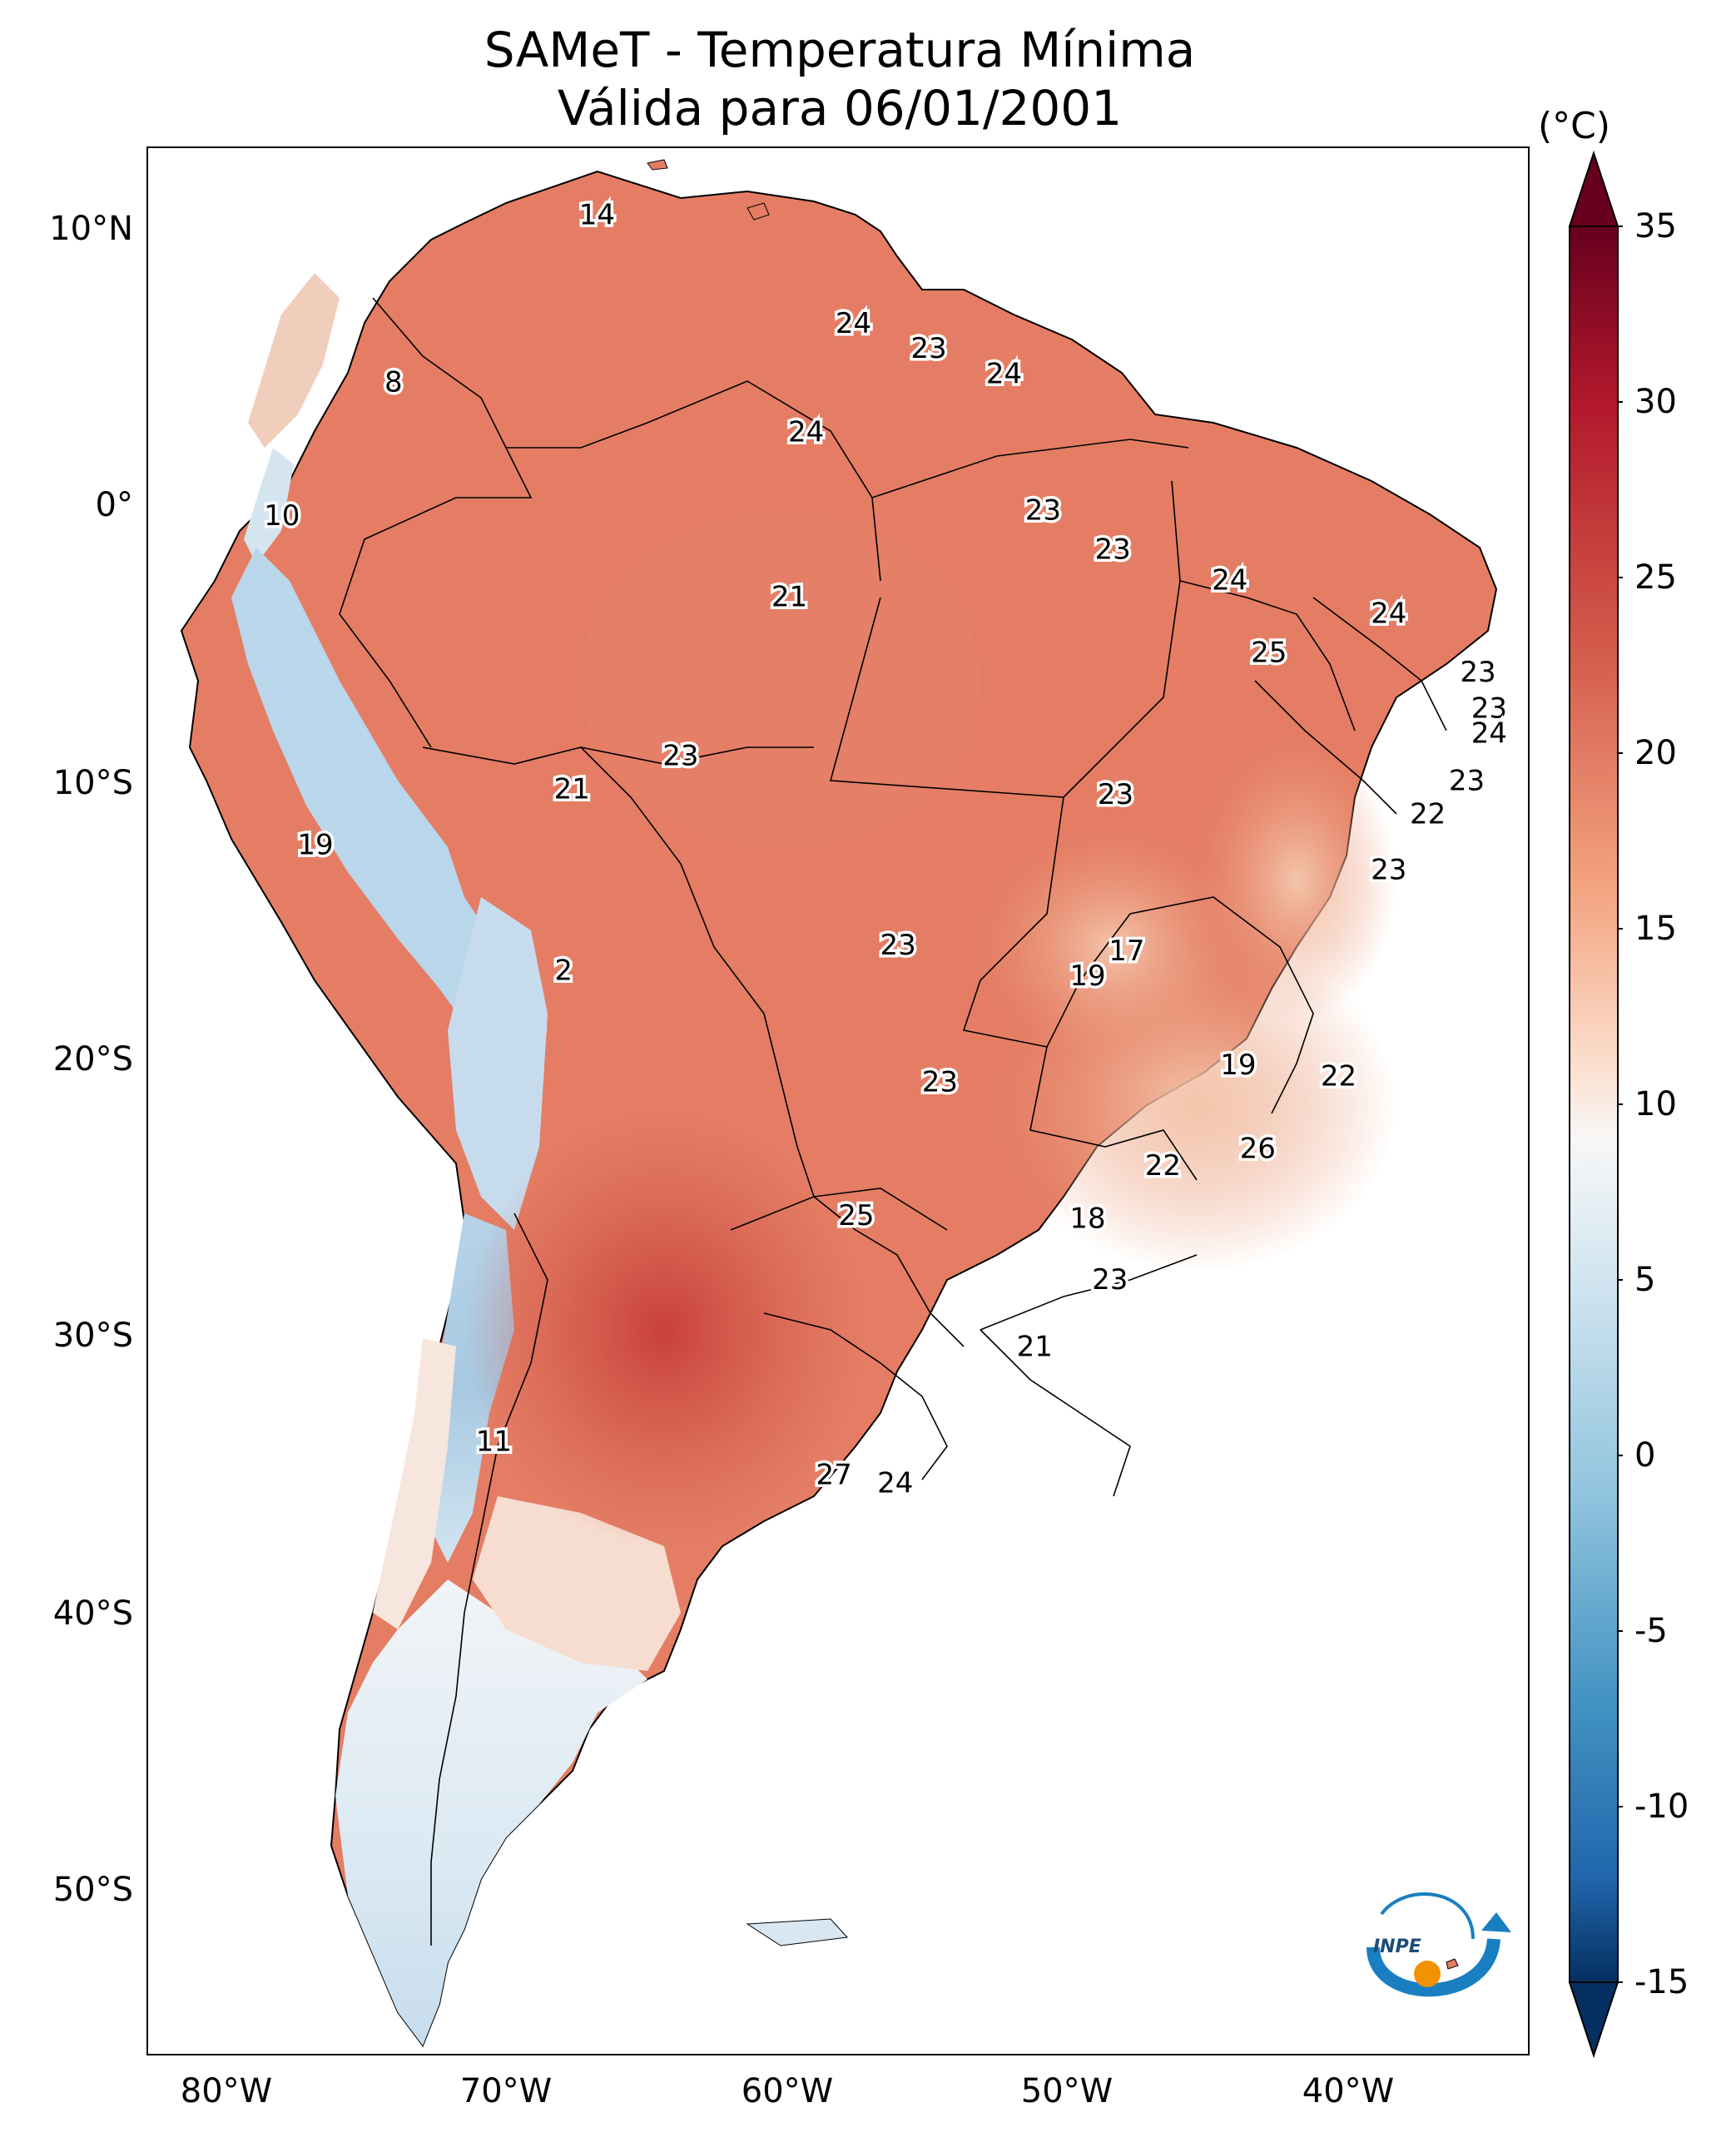 This screenshot has width=1736, height=2152. Describe the element at coordinates (1348, 2091) in the screenshot. I see `lon-label-40w: 40°W` at that location.